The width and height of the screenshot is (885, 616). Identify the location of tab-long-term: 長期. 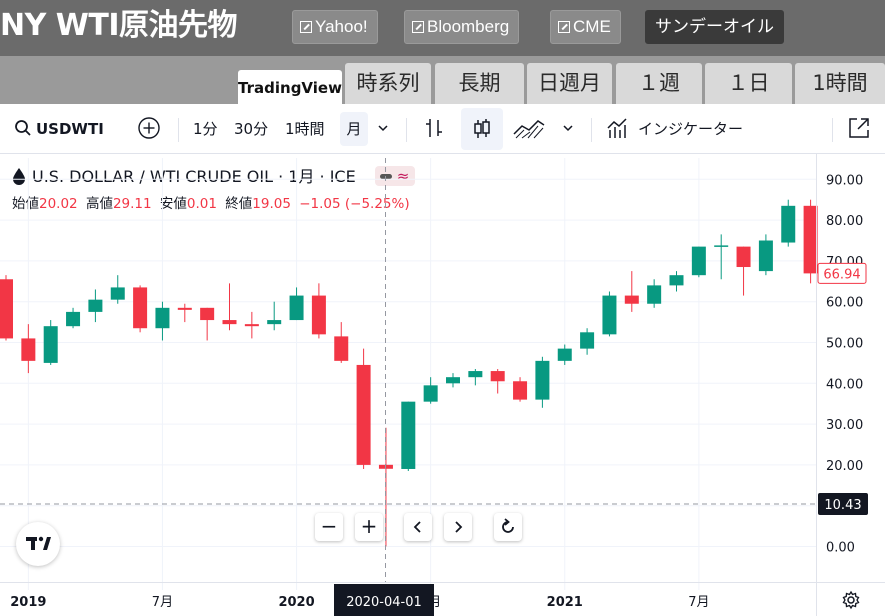
(479, 83).